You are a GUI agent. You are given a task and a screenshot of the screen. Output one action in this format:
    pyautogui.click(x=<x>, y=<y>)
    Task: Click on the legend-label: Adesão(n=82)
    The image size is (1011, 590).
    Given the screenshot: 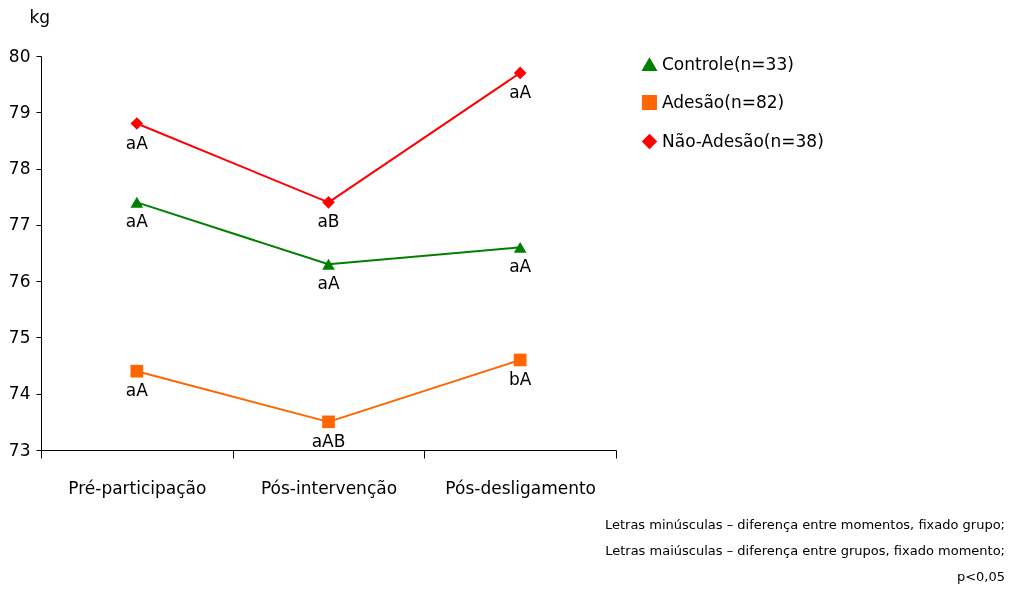 What is the action you would take?
    pyautogui.click(x=723, y=101)
    